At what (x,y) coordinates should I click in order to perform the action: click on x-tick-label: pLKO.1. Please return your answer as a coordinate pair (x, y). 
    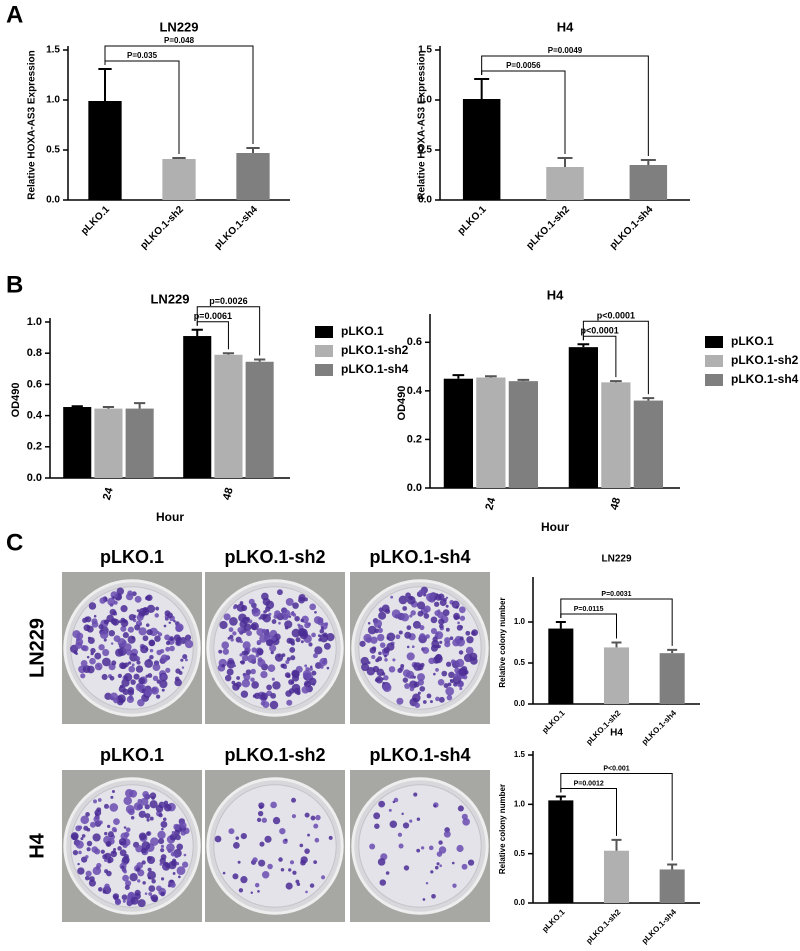
    Looking at the image, I should click on (553, 721).